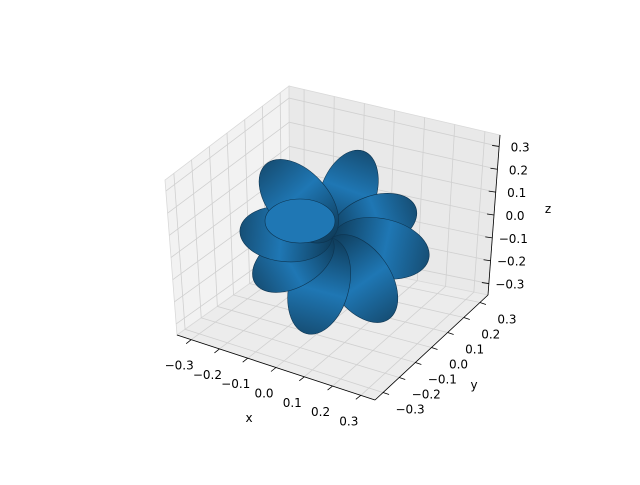 This screenshot has width=640, height=485. Describe the element at coordinates (292, 403) in the screenshot. I see `x-tick-label: 0.1` at that location.